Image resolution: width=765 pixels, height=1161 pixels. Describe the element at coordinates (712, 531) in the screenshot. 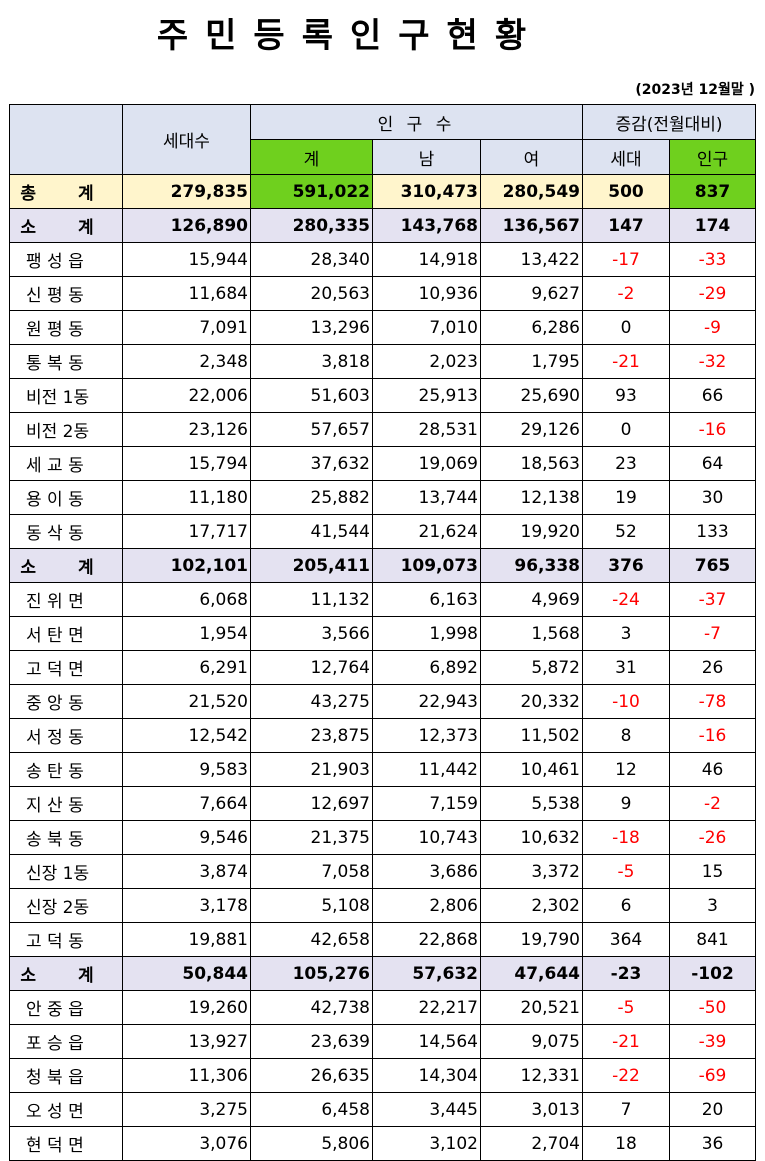

I see `change-population-cell: 133` at that location.